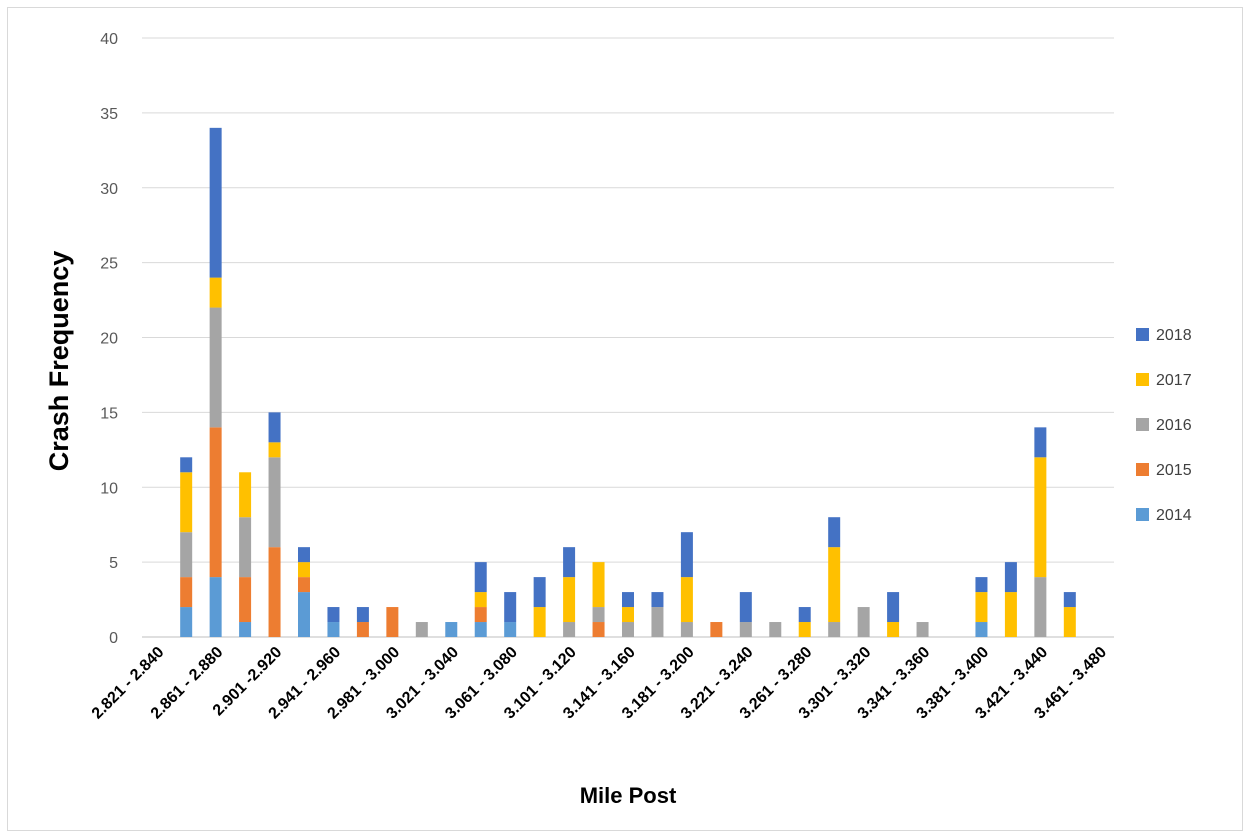  What do you see at coordinates (1174, 425) in the screenshot?
I see `legend-label-2016: 2016` at bounding box center [1174, 425].